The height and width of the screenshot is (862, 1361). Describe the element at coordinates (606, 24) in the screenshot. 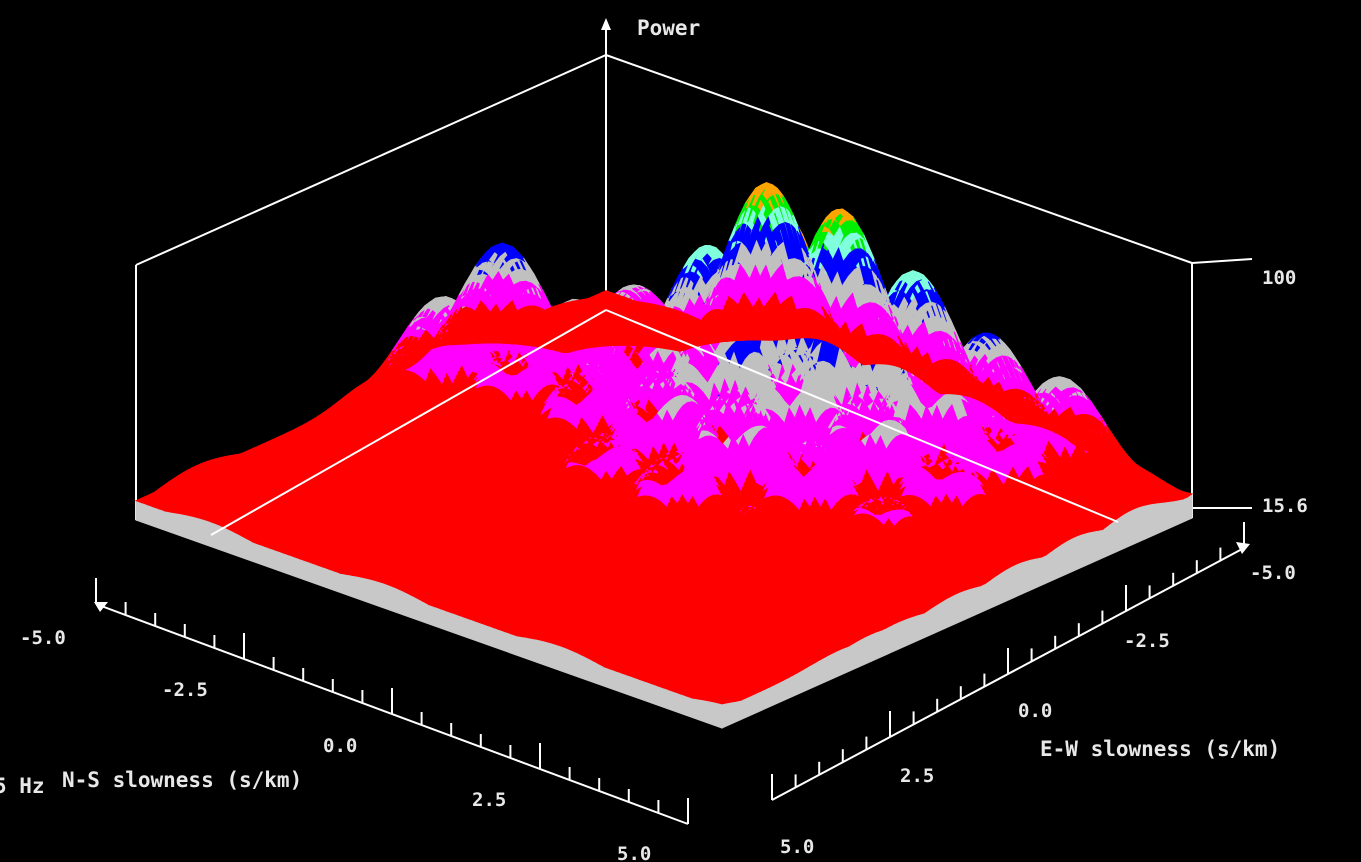

I see `power-axis-arrow` at that location.